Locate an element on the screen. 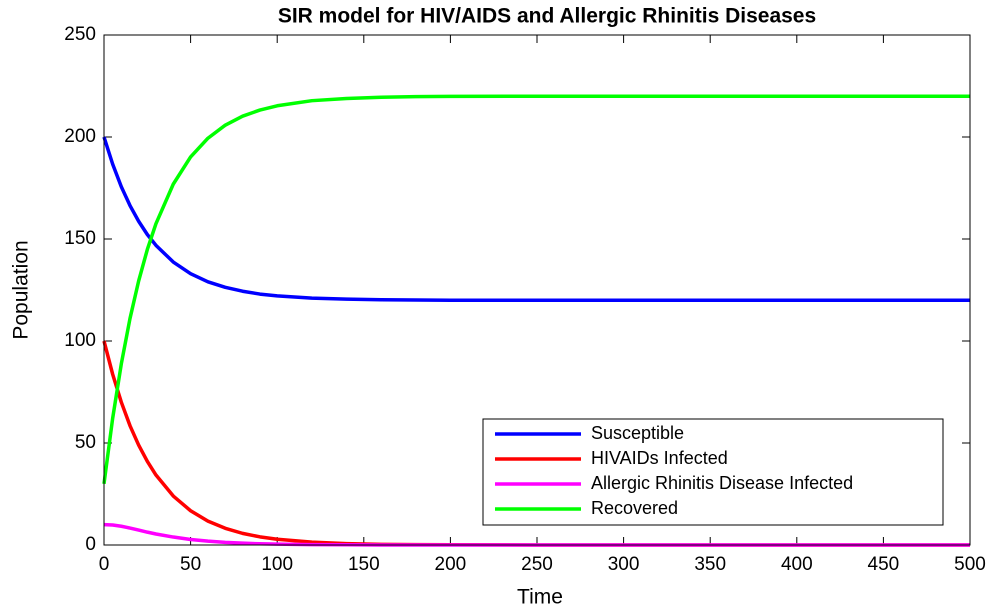  x-tick-label: 400 is located at coordinates (797, 564).